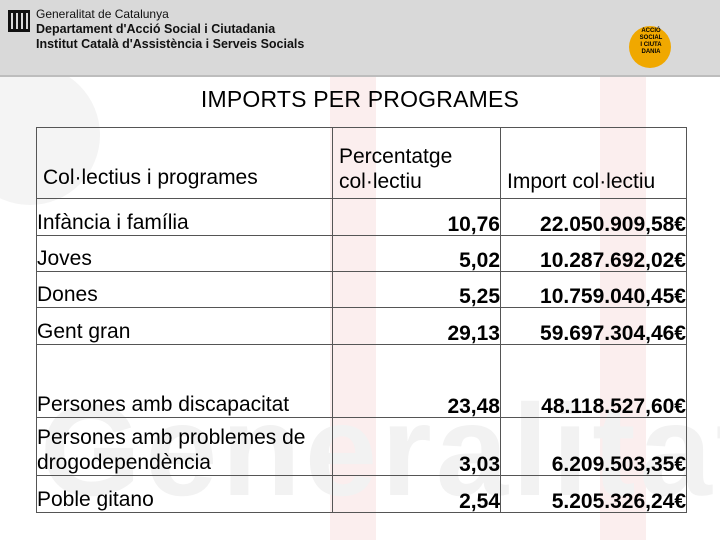  Describe the element at coordinates (184, 290) in the screenshot. I see `cell-collectiu: Dones` at that location.